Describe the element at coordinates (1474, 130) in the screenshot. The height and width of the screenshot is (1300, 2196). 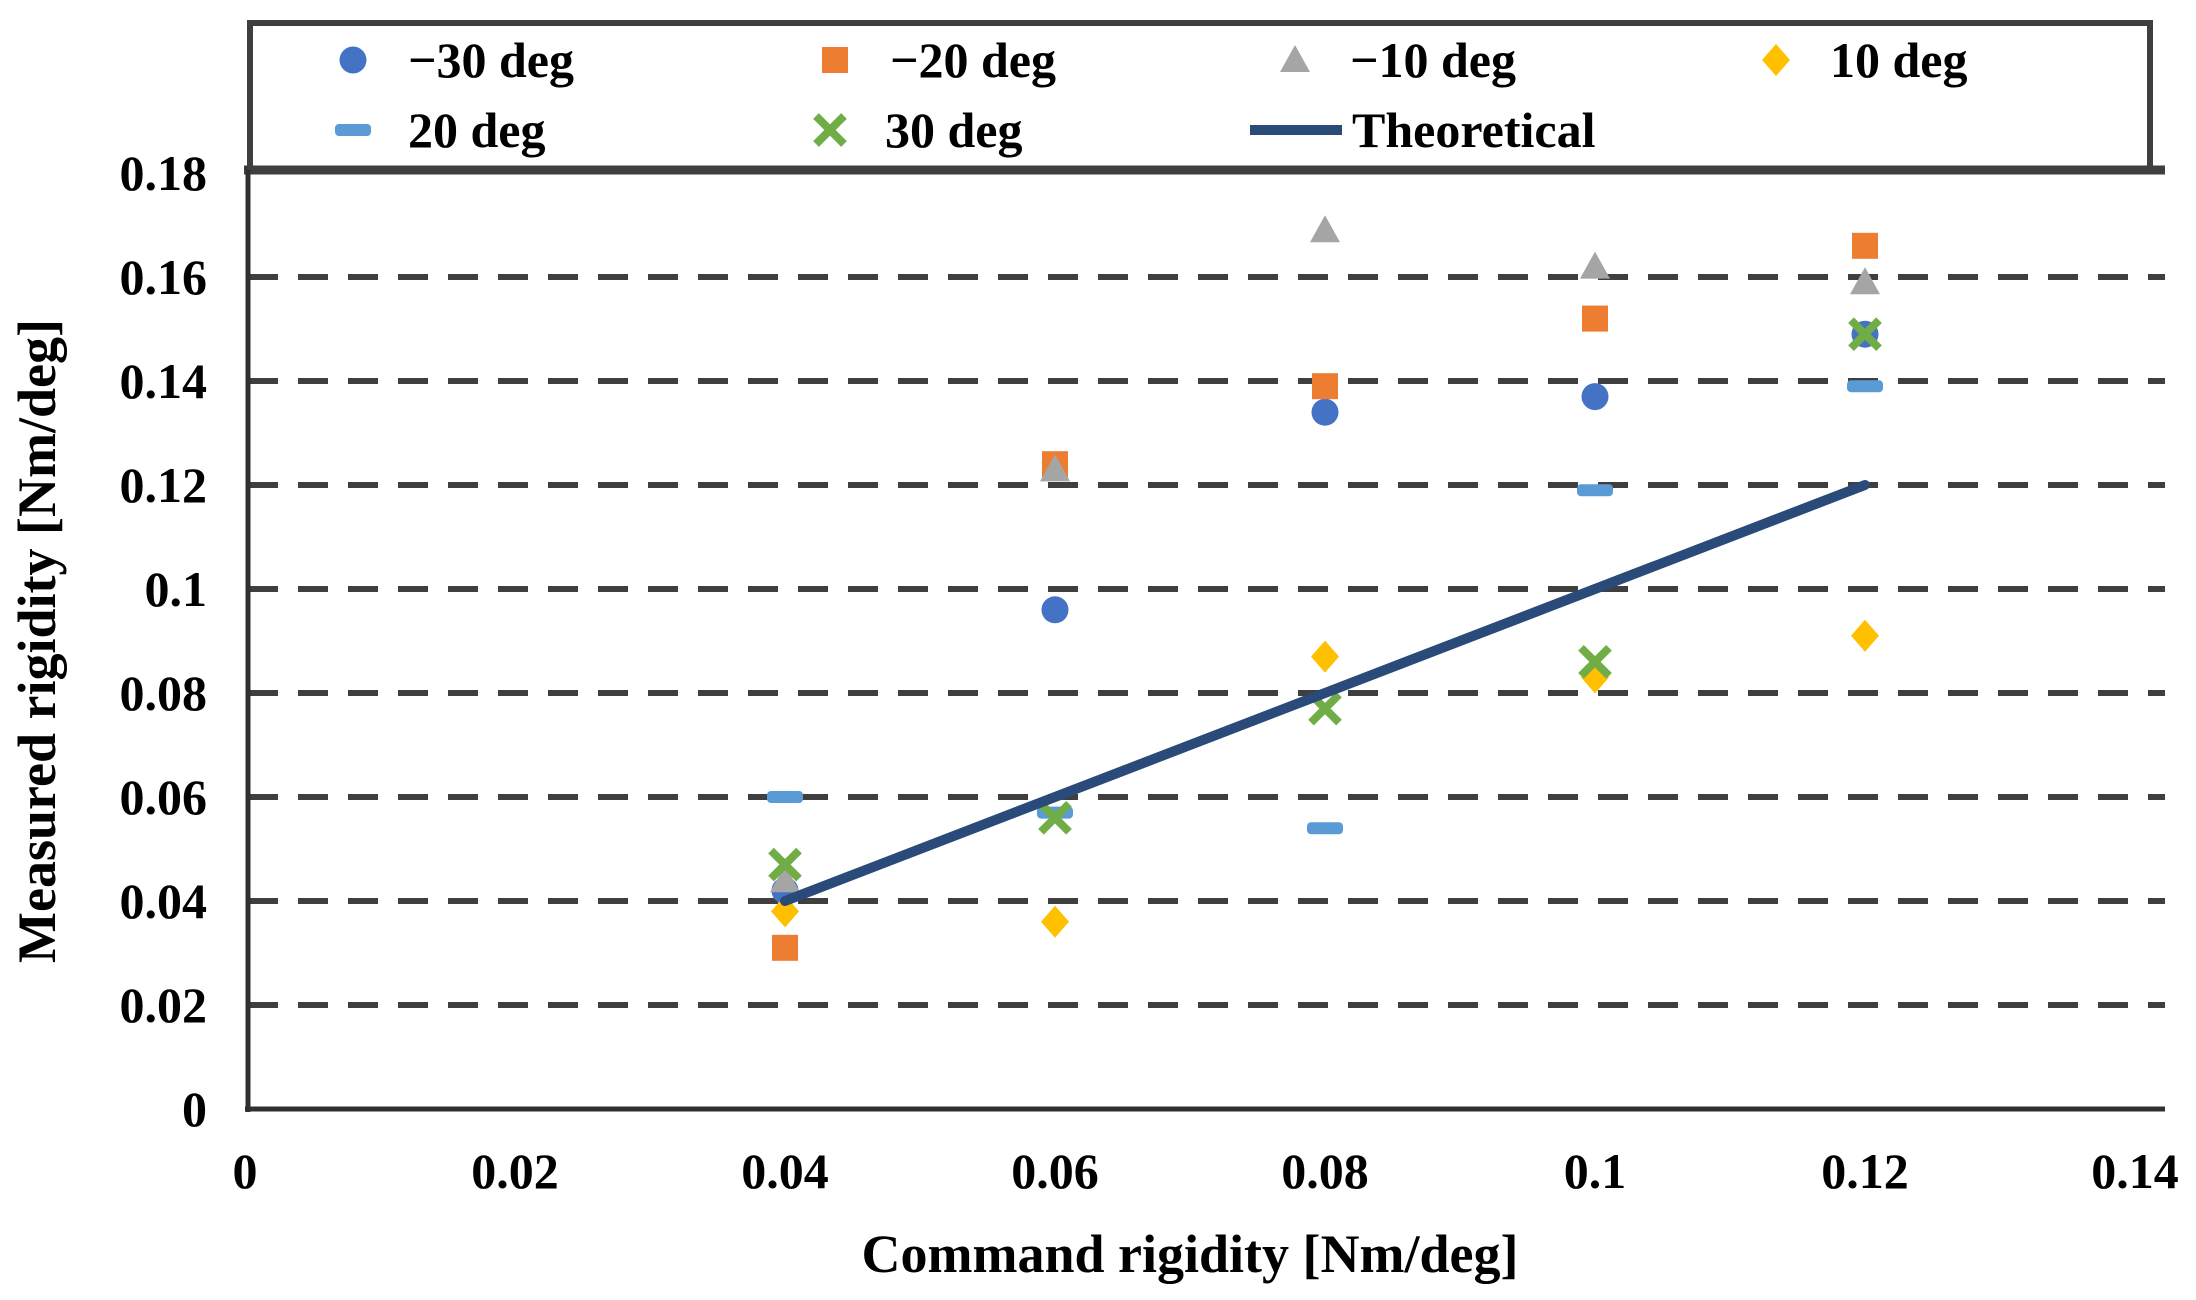
I see `legend-label-theoretical: Theoretical` at that location.